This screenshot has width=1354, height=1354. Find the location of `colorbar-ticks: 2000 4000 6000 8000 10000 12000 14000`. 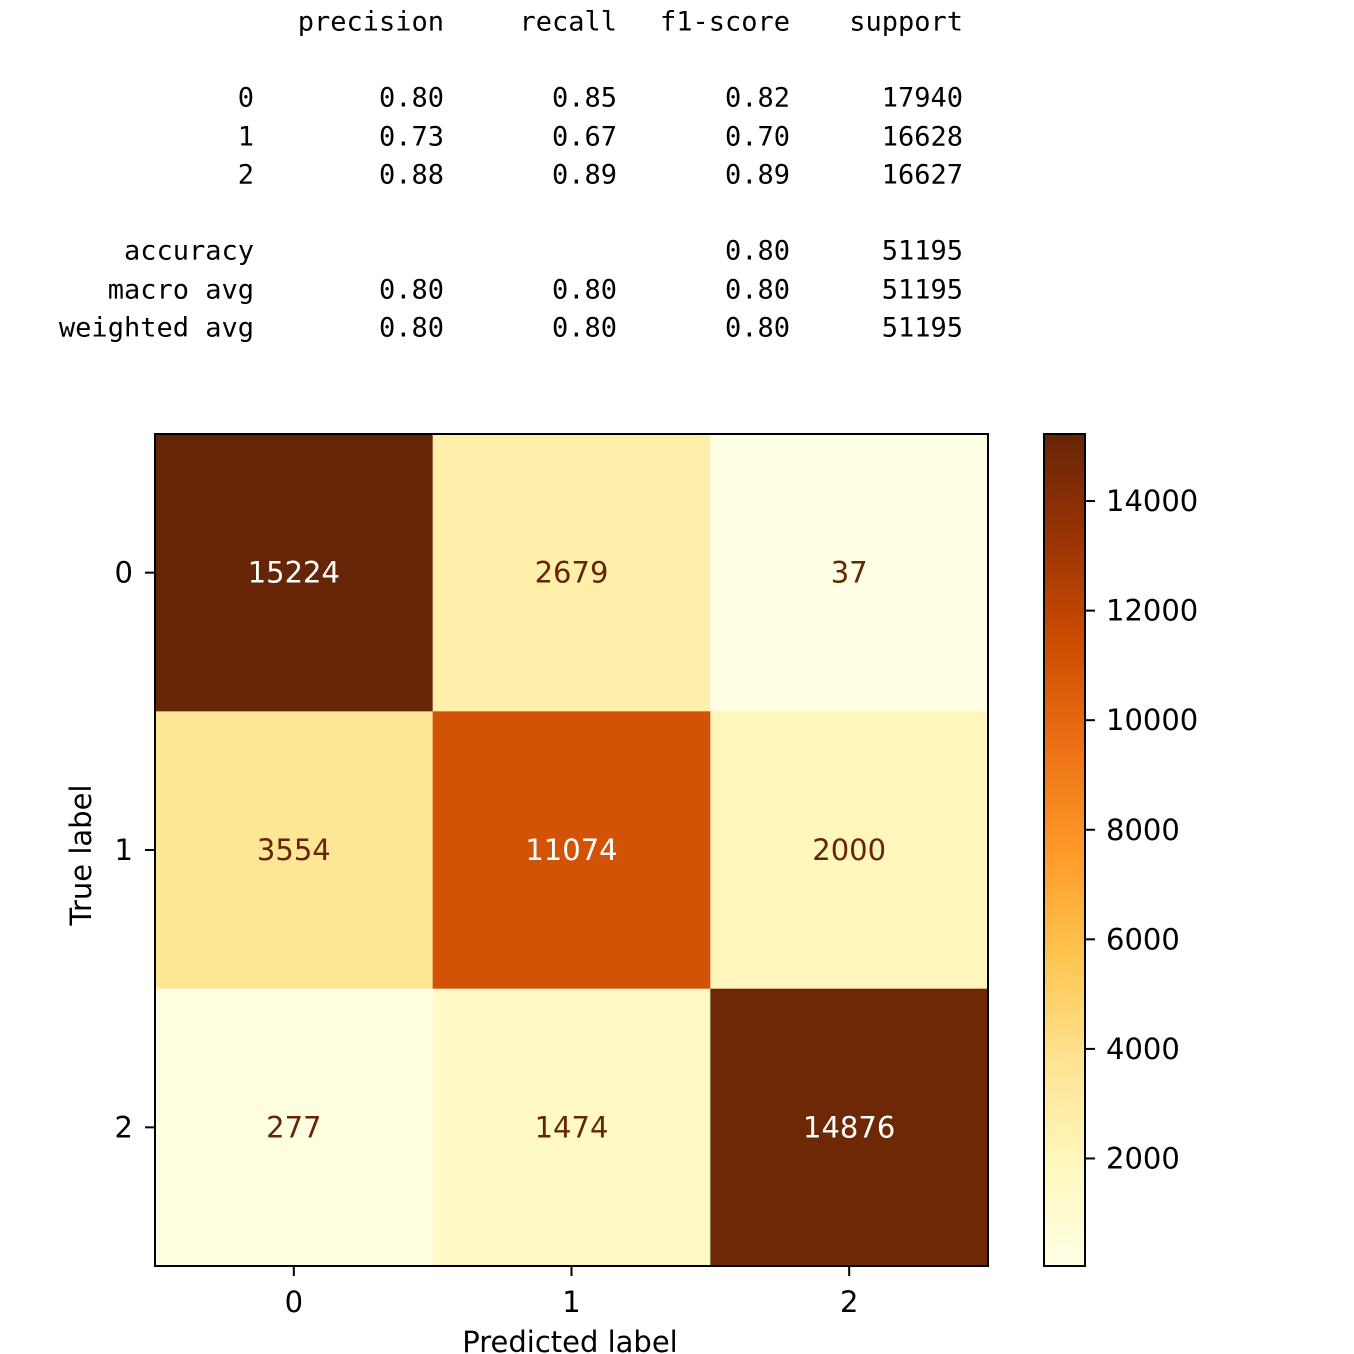

colorbar-ticks: 2000 4000 6000 8000 10000 12000 14000 is located at coordinates (1141, 829).